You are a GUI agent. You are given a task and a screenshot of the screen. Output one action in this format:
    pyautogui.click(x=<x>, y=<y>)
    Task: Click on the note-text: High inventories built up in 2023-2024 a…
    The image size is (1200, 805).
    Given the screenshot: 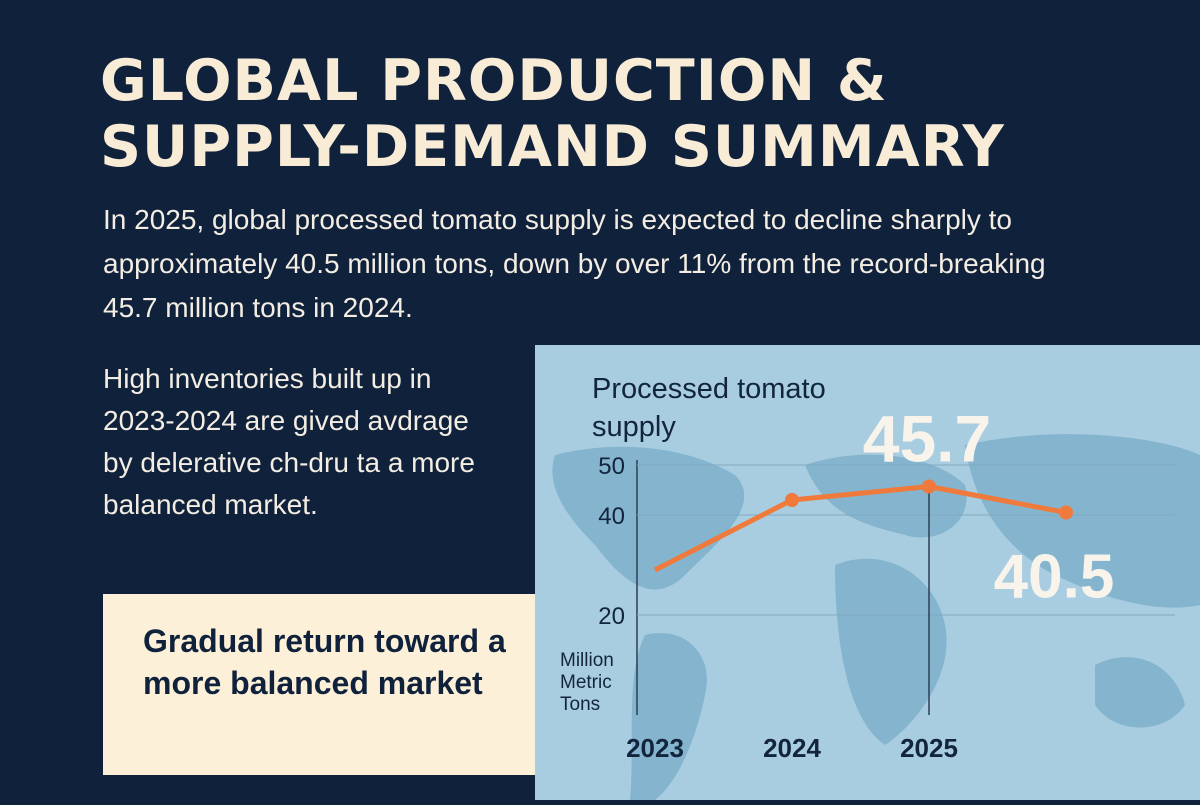 What is the action you would take?
    pyautogui.click(x=289, y=441)
    